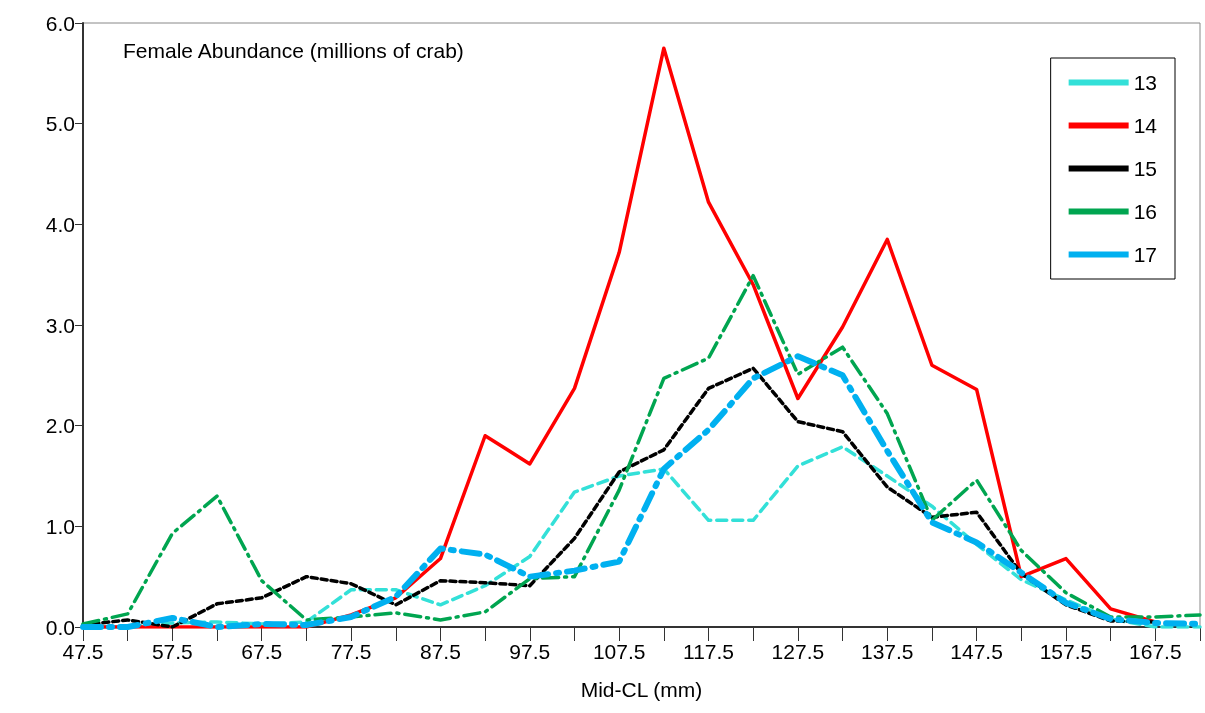 This screenshot has width=1205, height=713. What do you see at coordinates (60, 23) in the screenshot?
I see `y-tick-label: 6.0` at bounding box center [60, 23].